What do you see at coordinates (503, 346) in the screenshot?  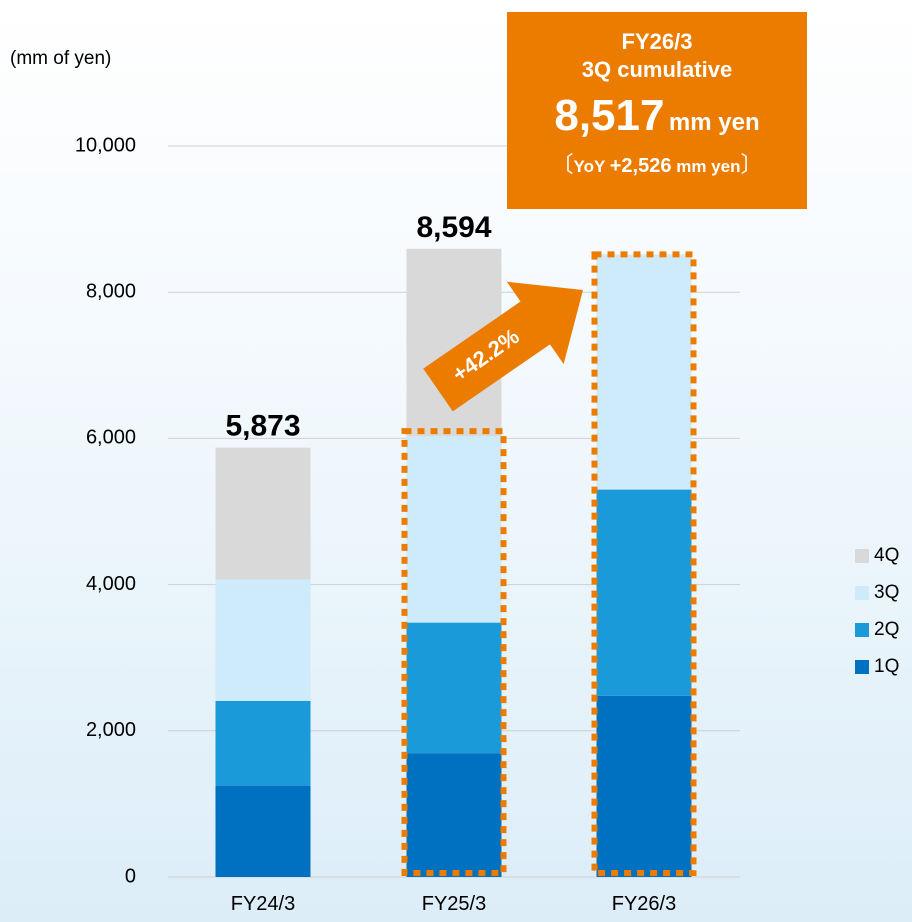 I see `growth-arrow-shape` at bounding box center [503, 346].